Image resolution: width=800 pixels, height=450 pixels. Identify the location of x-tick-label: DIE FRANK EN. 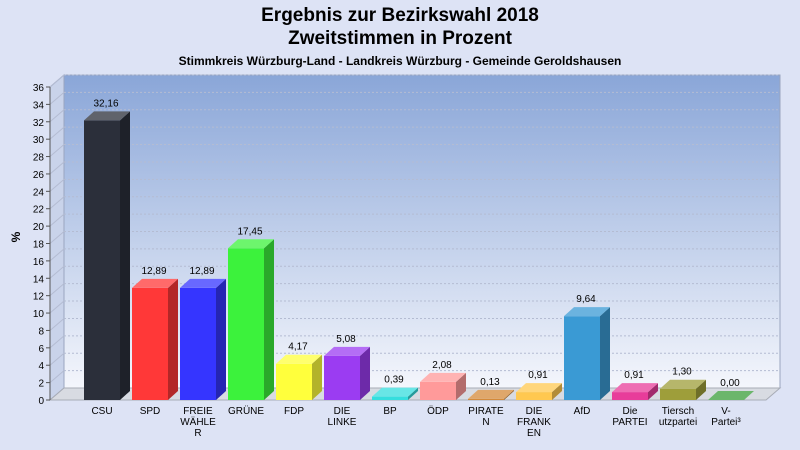
(534, 422).